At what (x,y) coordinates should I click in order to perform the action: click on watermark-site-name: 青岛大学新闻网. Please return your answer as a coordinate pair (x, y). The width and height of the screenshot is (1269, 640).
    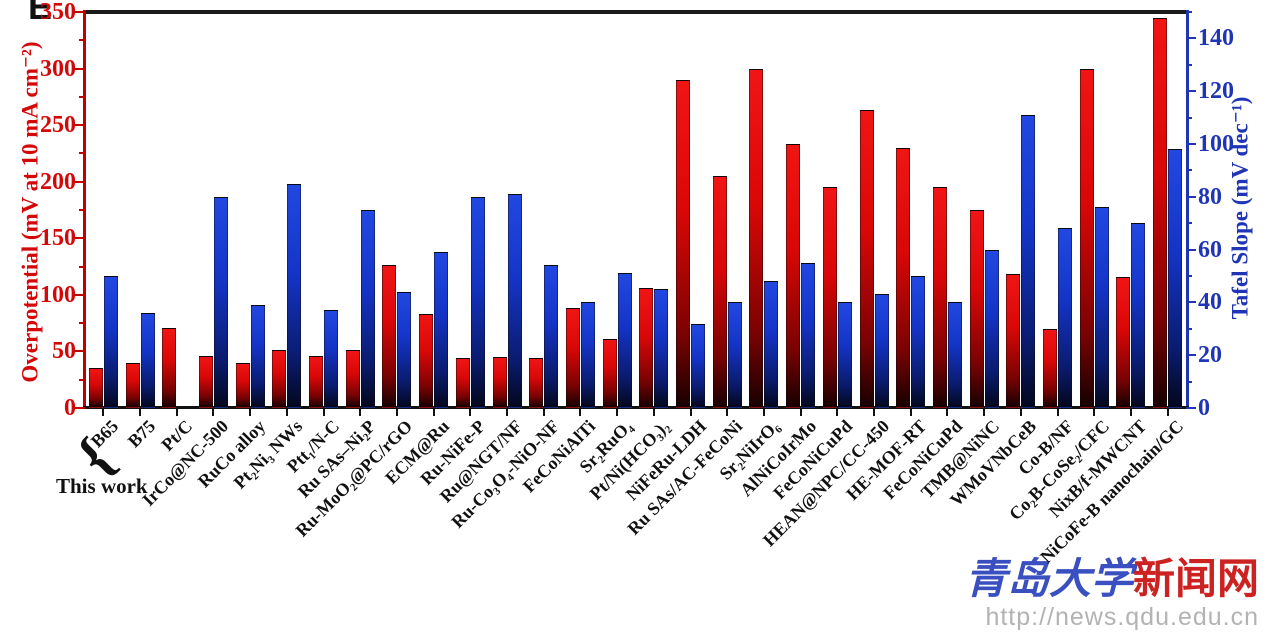
    Looking at the image, I should click on (1112, 580).